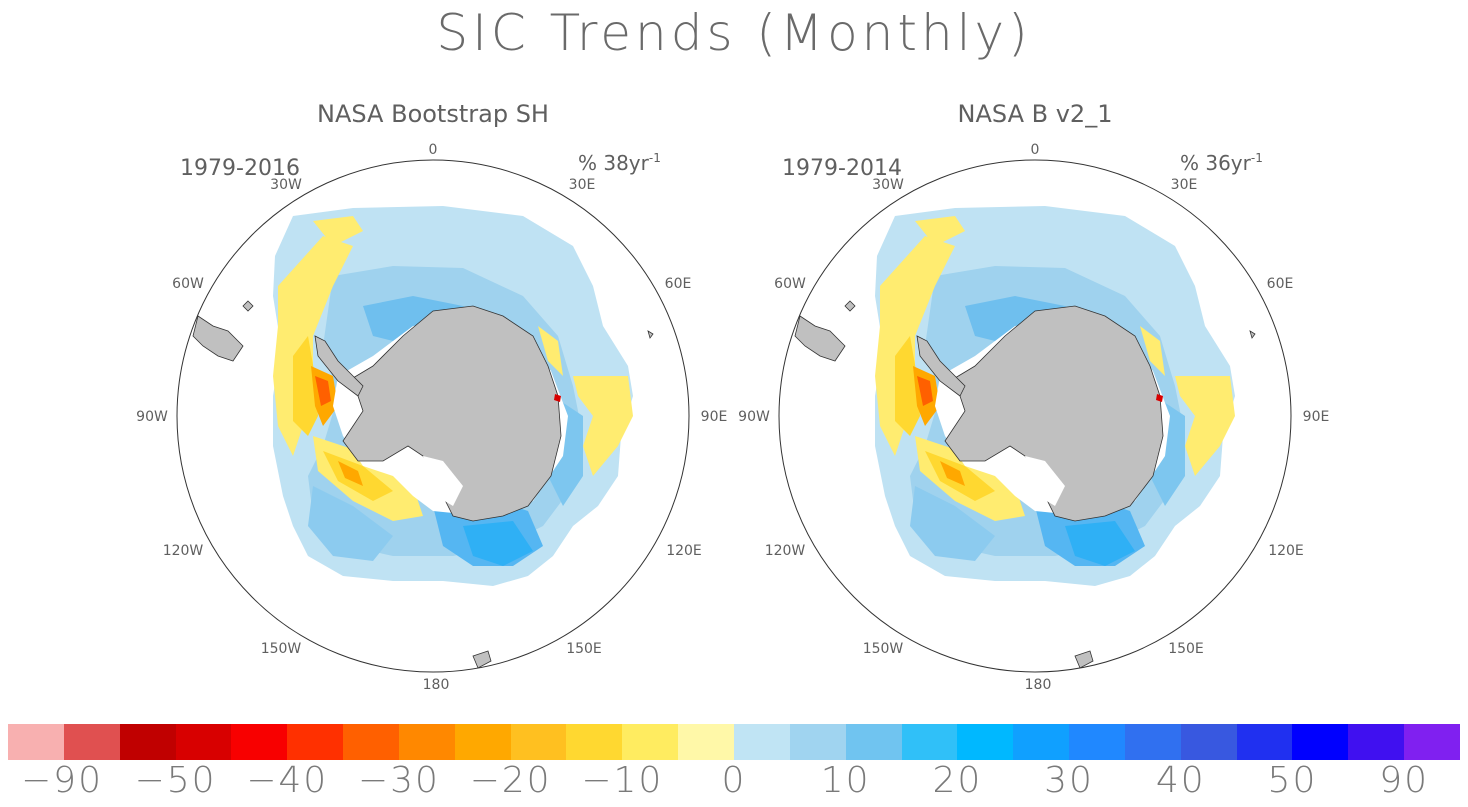 Image resolution: width=1468 pixels, height=807 pixels. I want to click on right-lon-150e: 150E, so click(1186, 649).